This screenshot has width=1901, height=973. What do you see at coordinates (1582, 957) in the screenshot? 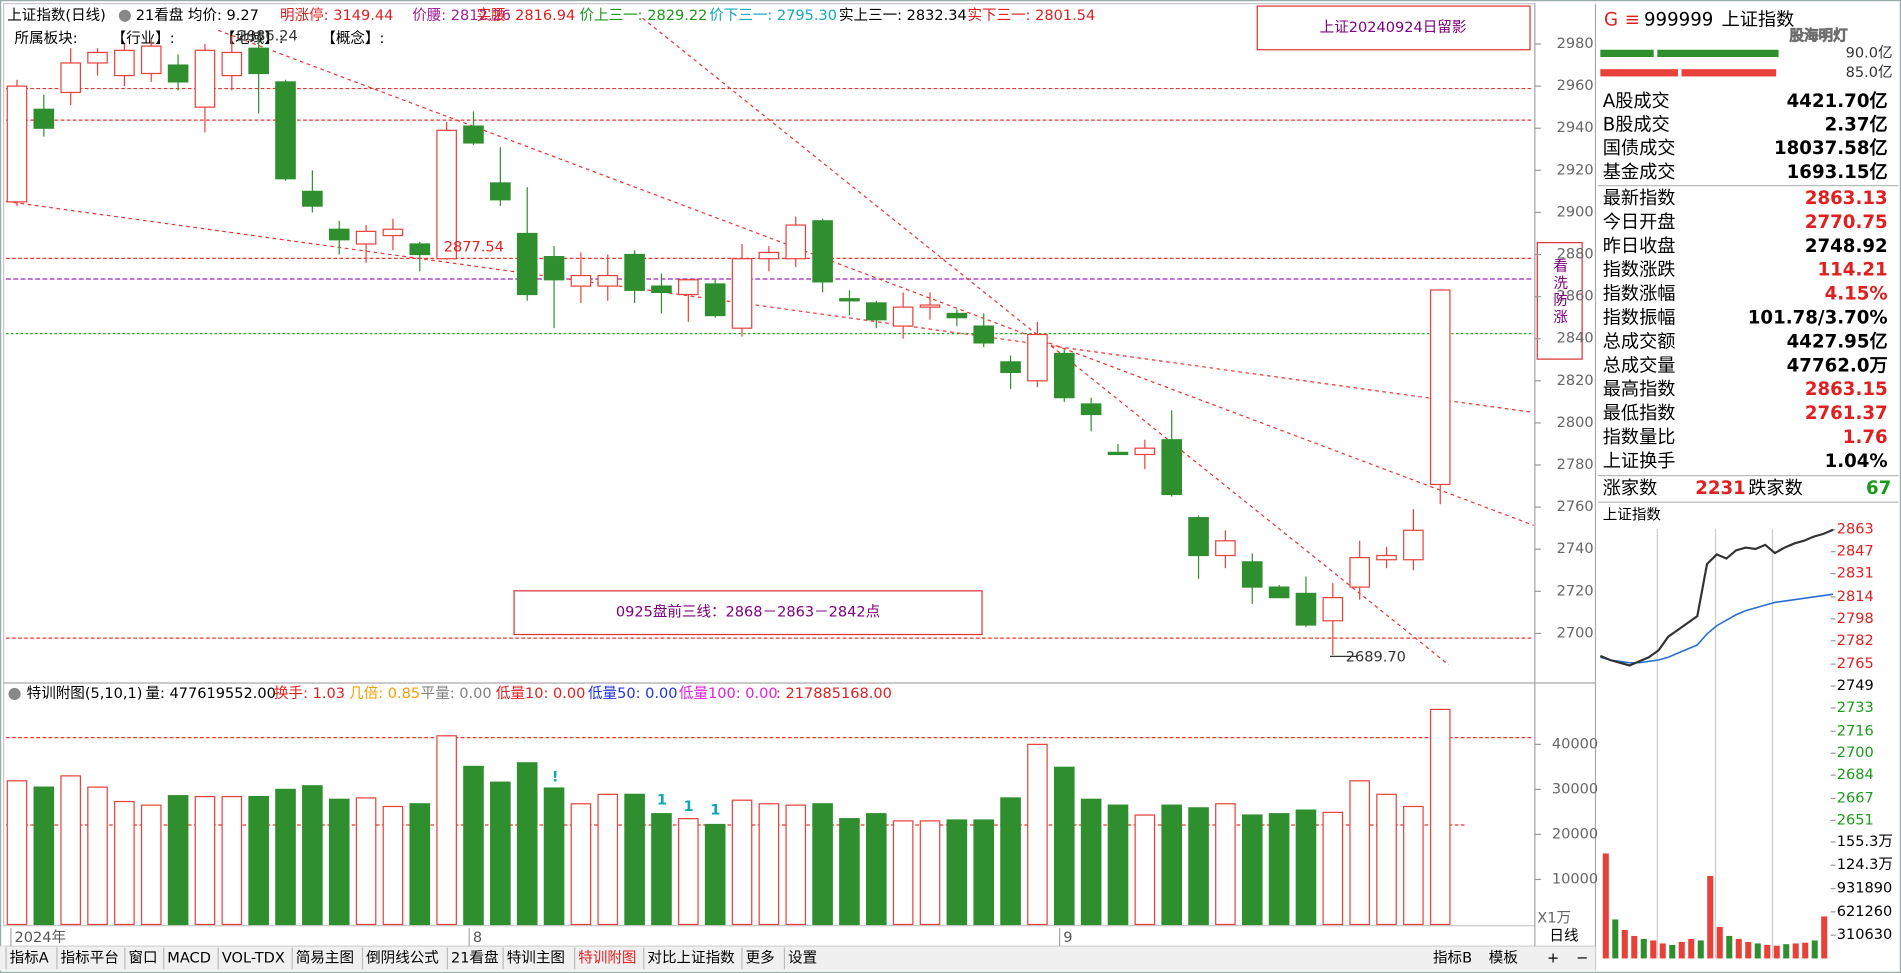
I see `zoom-button: −` at bounding box center [1582, 957].